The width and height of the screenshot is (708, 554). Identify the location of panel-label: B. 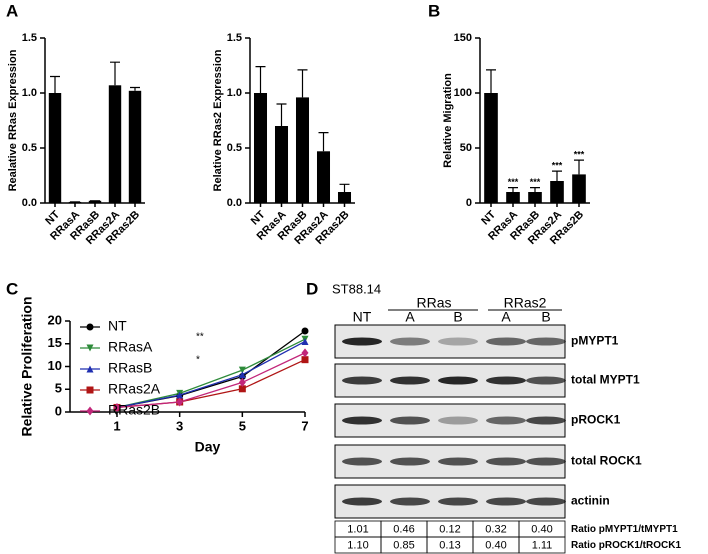
(434, 10).